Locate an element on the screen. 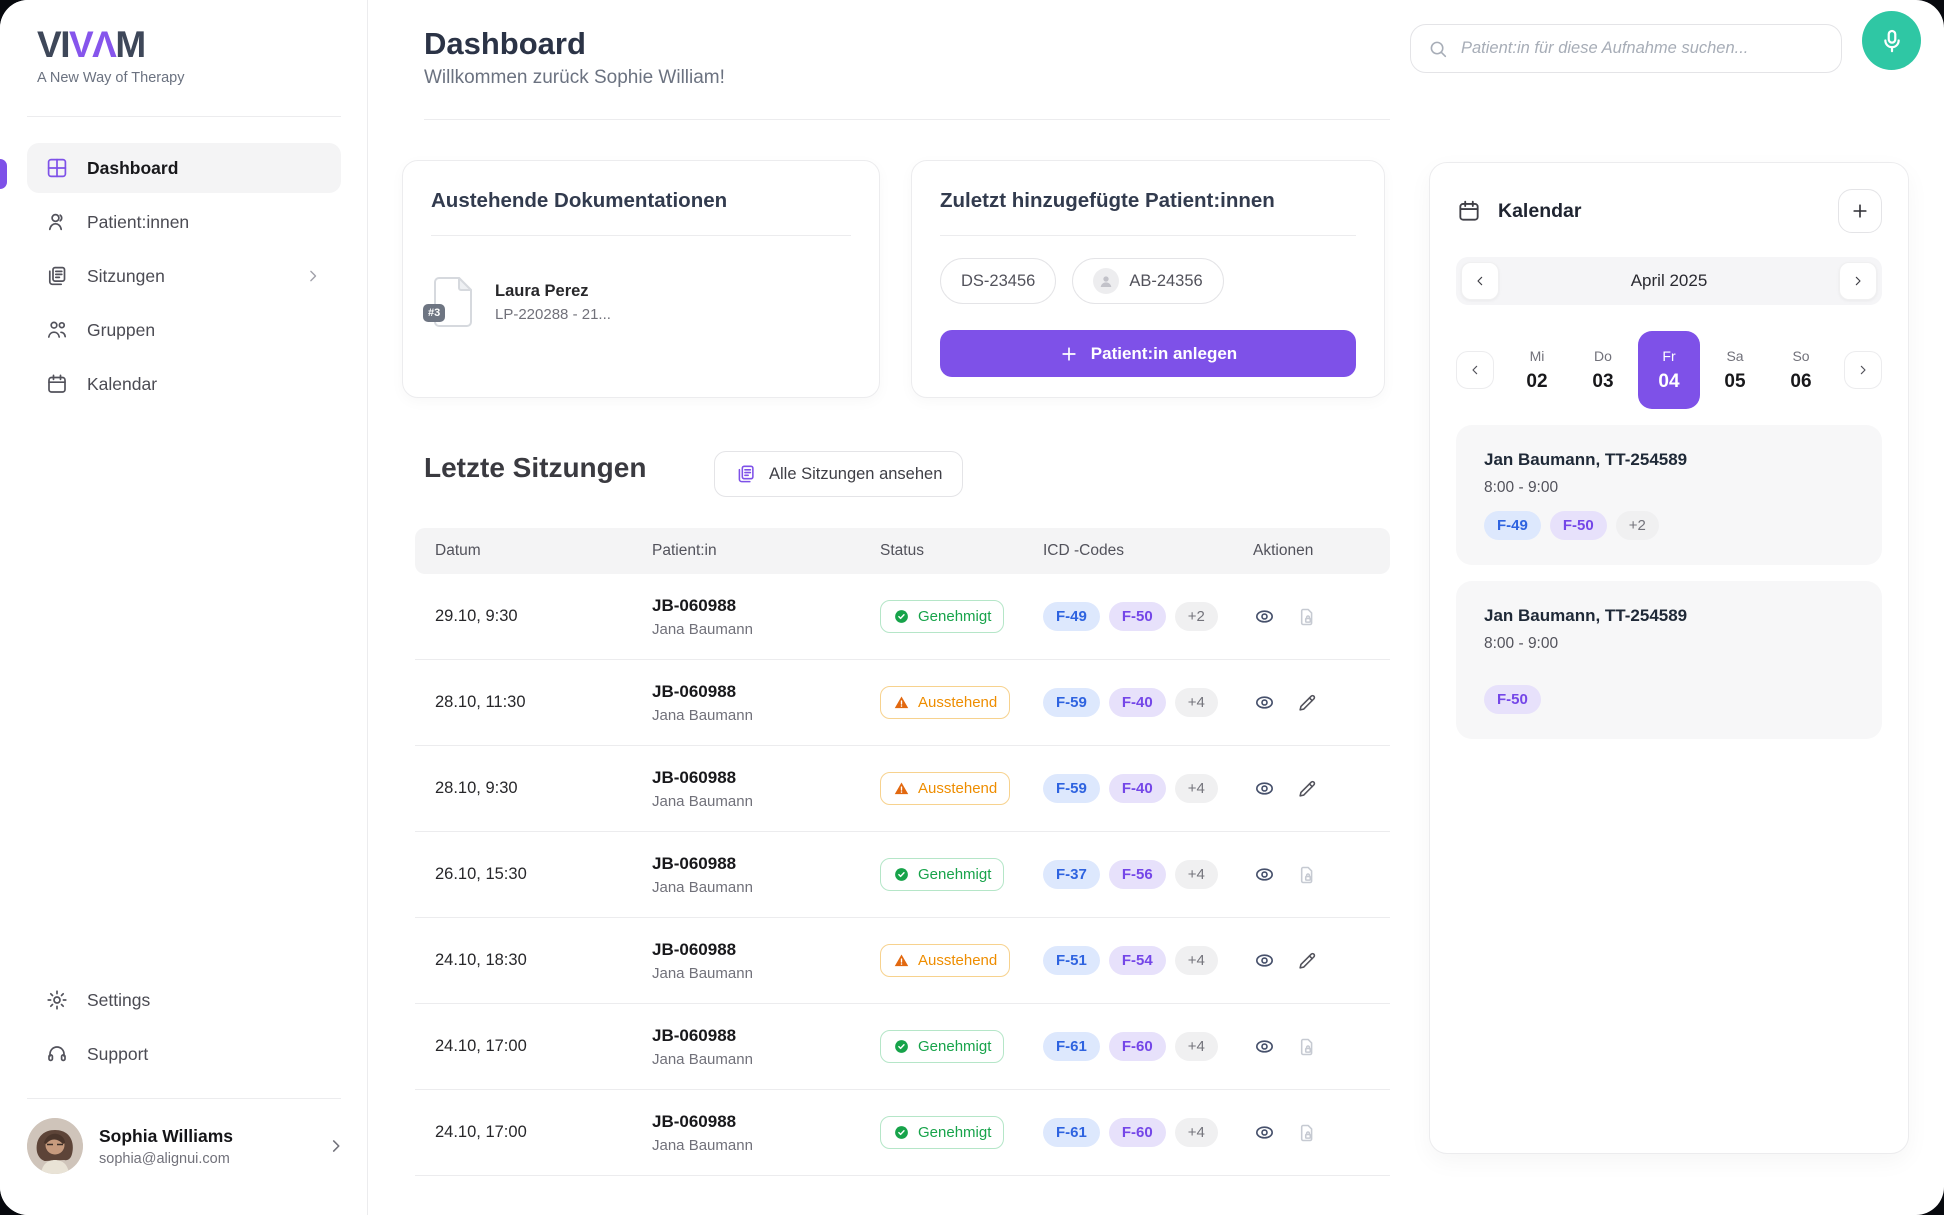 This screenshot has height=1215, width=1944. day-cells: Mi 02 Do 03 Fr 04 Sa 05 So 06 is located at coordinates (1669, 370).